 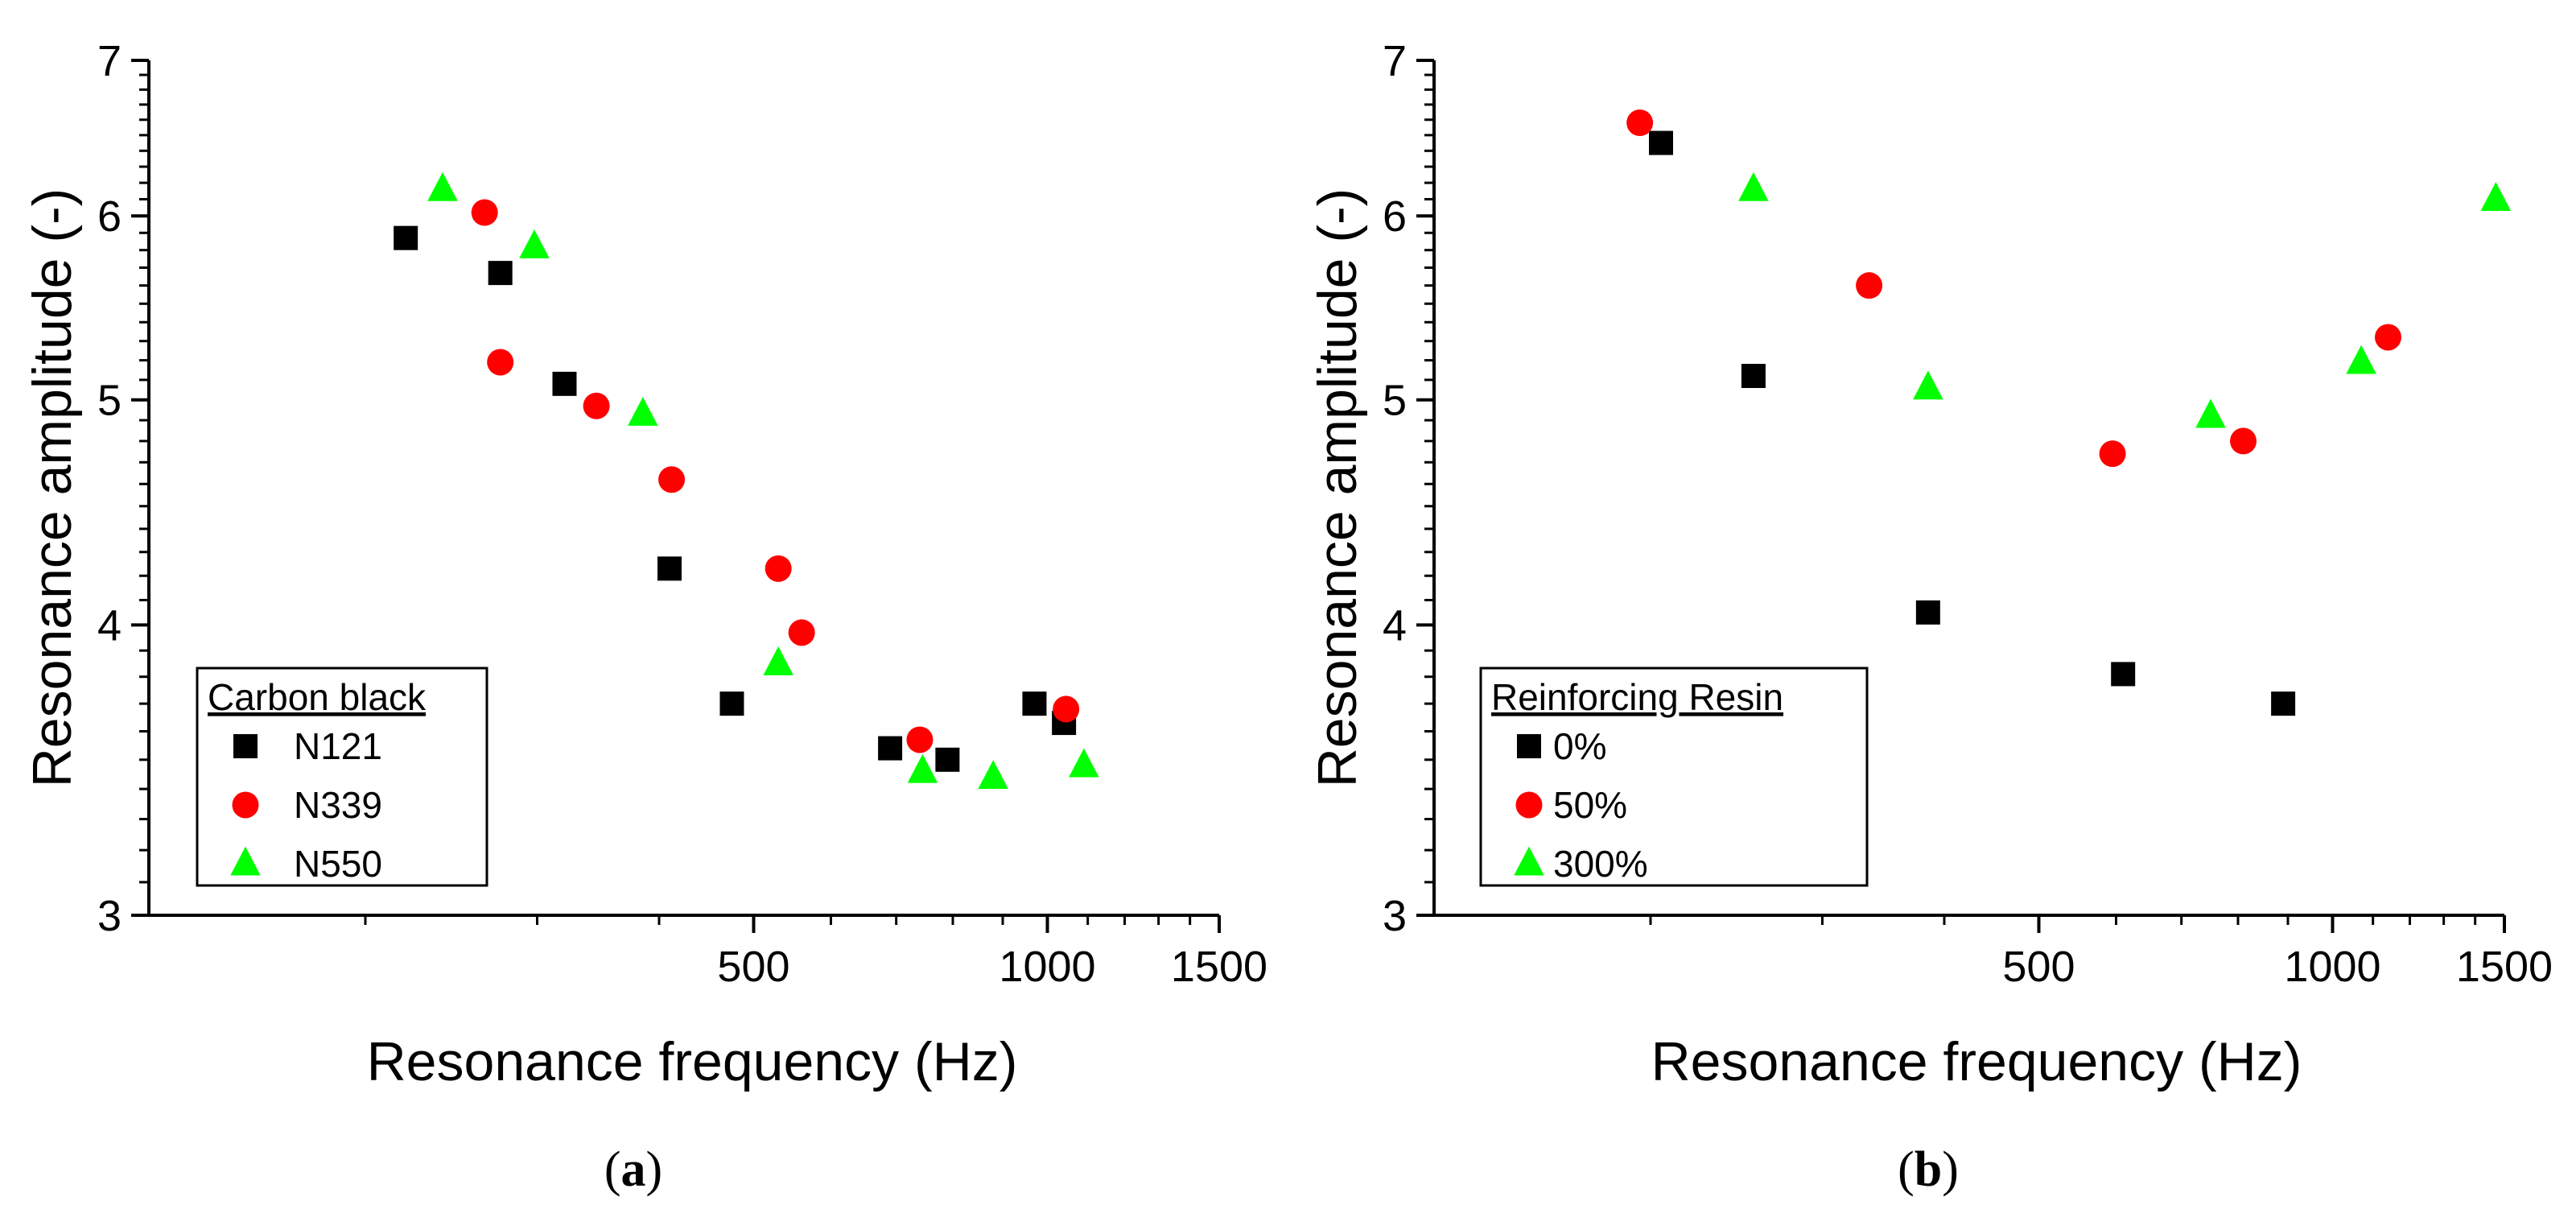 What do you see at coordinates (1579, 746) in the screenshot?
I see `legend-label-b-0: 0%` at bounding box center [1579, 746].